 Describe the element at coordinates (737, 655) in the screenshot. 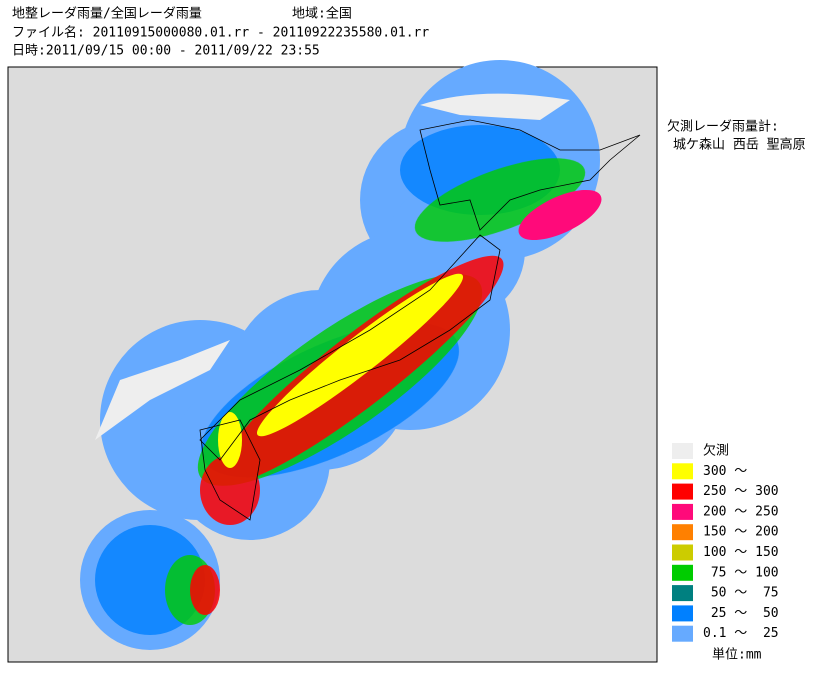

I see `legend-unit: 単位:mm` at that location.